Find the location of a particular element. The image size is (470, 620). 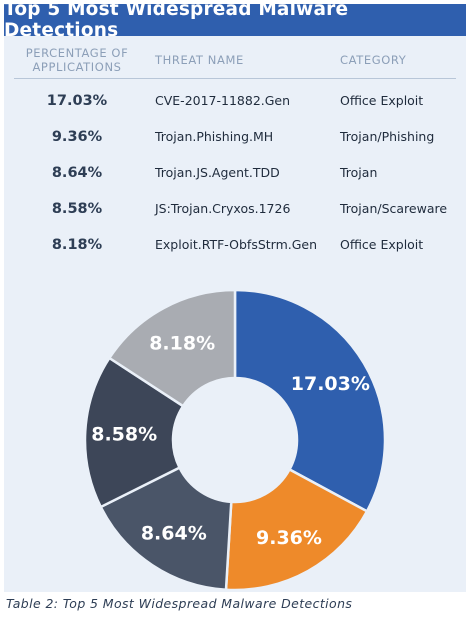

row-percentage: 8.64% is located at coordinates (77, 173).